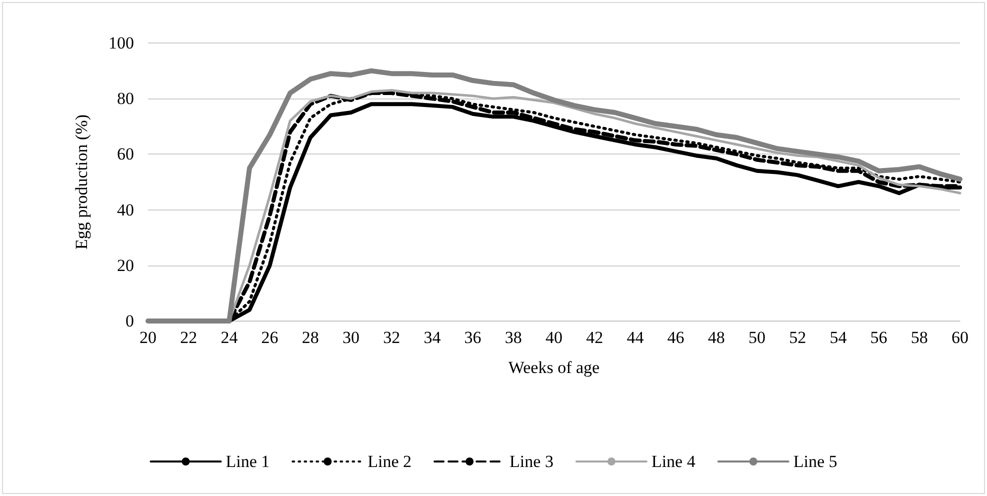 This screenshot has width=987, height=496. Describe the element at coordinates (716, 337) in the screenshot. I see `x-tick-label: 48` at that location.